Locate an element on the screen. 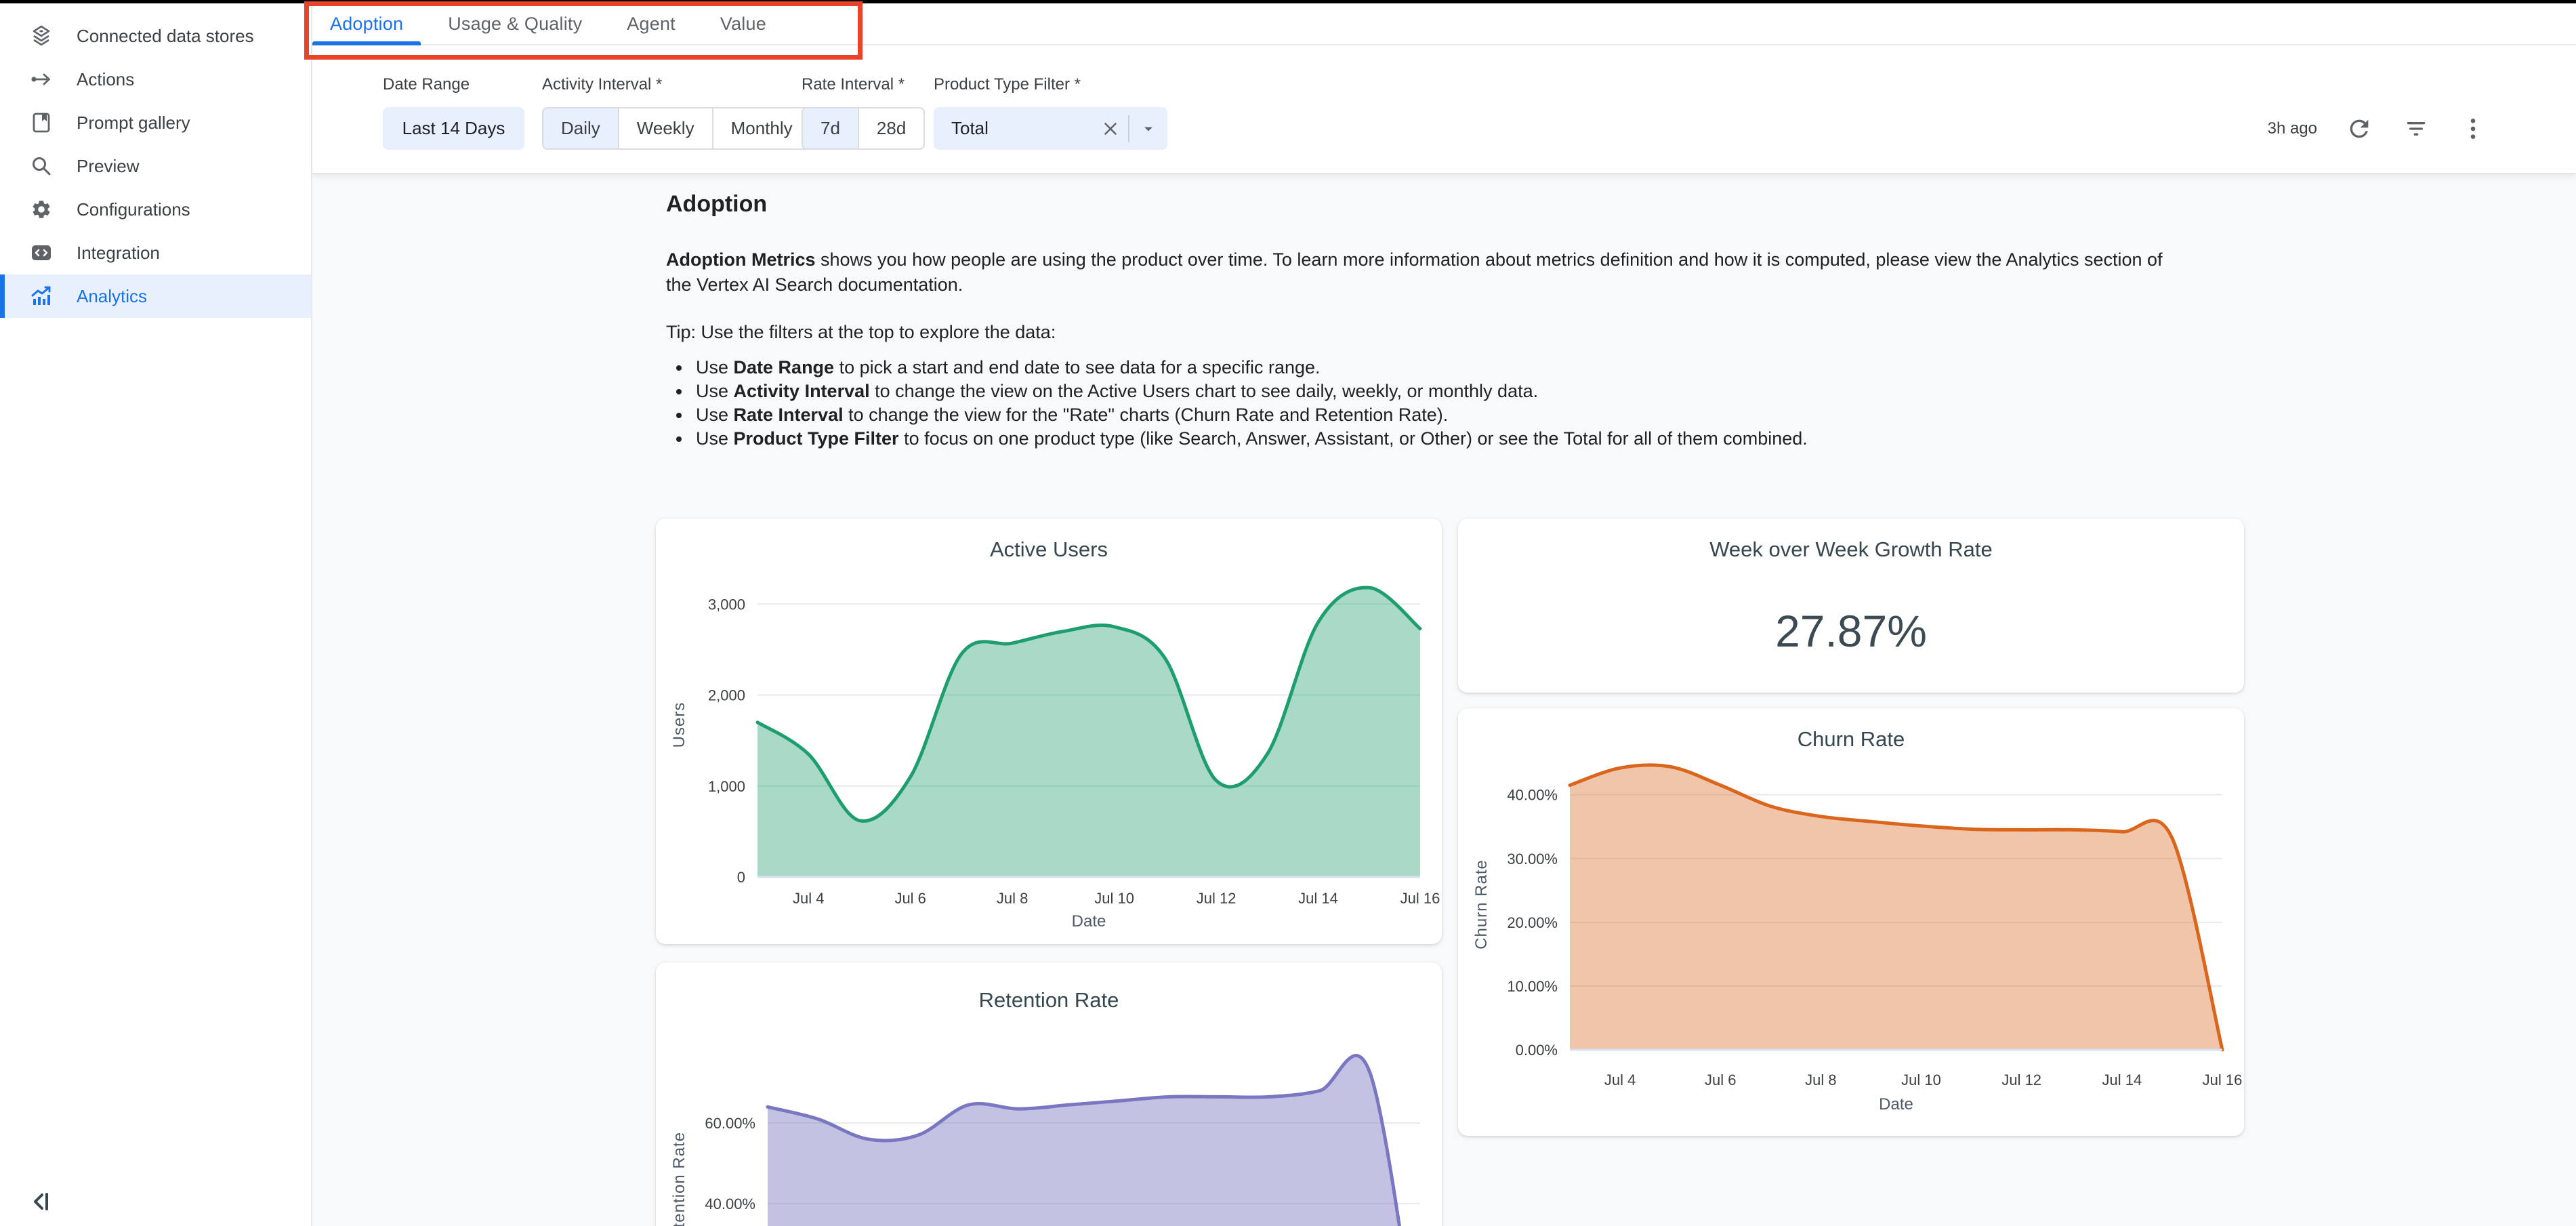 Image resolution: width=2576 pixels, height=1226 pixels. svg-text: 10.00% is located at coordinates (1532, 986).